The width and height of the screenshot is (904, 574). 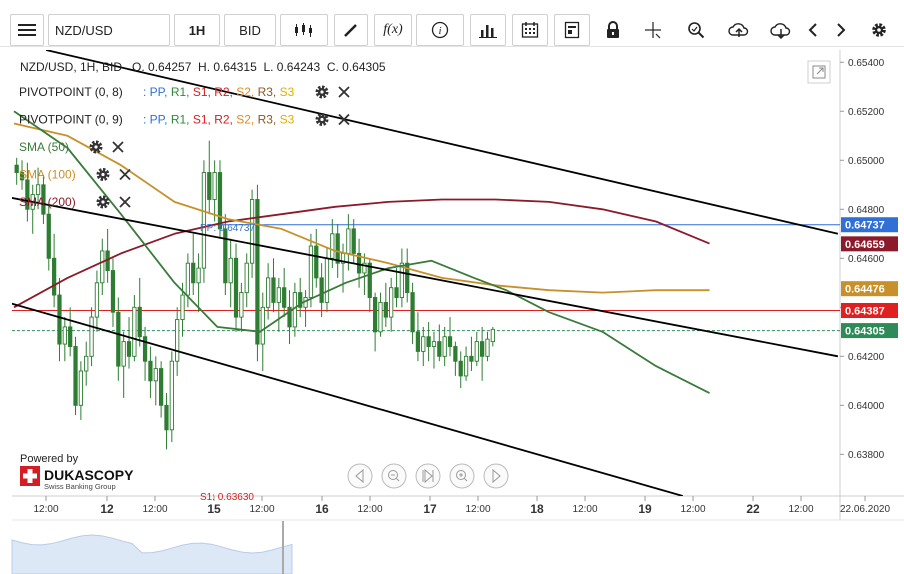 I want to click on lock-button, so click(x=613, y=30).